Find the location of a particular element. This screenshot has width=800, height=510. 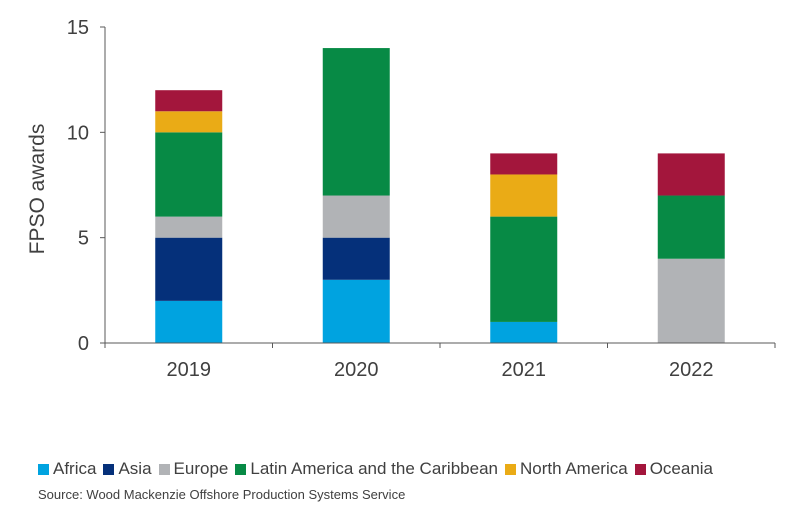

legend-label: Europe is located at coordinates (201, 468).